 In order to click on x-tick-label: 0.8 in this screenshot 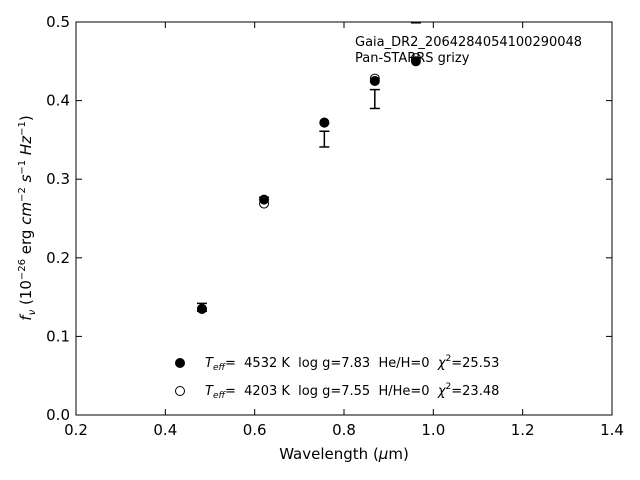, I will do `click(344, 430)`.